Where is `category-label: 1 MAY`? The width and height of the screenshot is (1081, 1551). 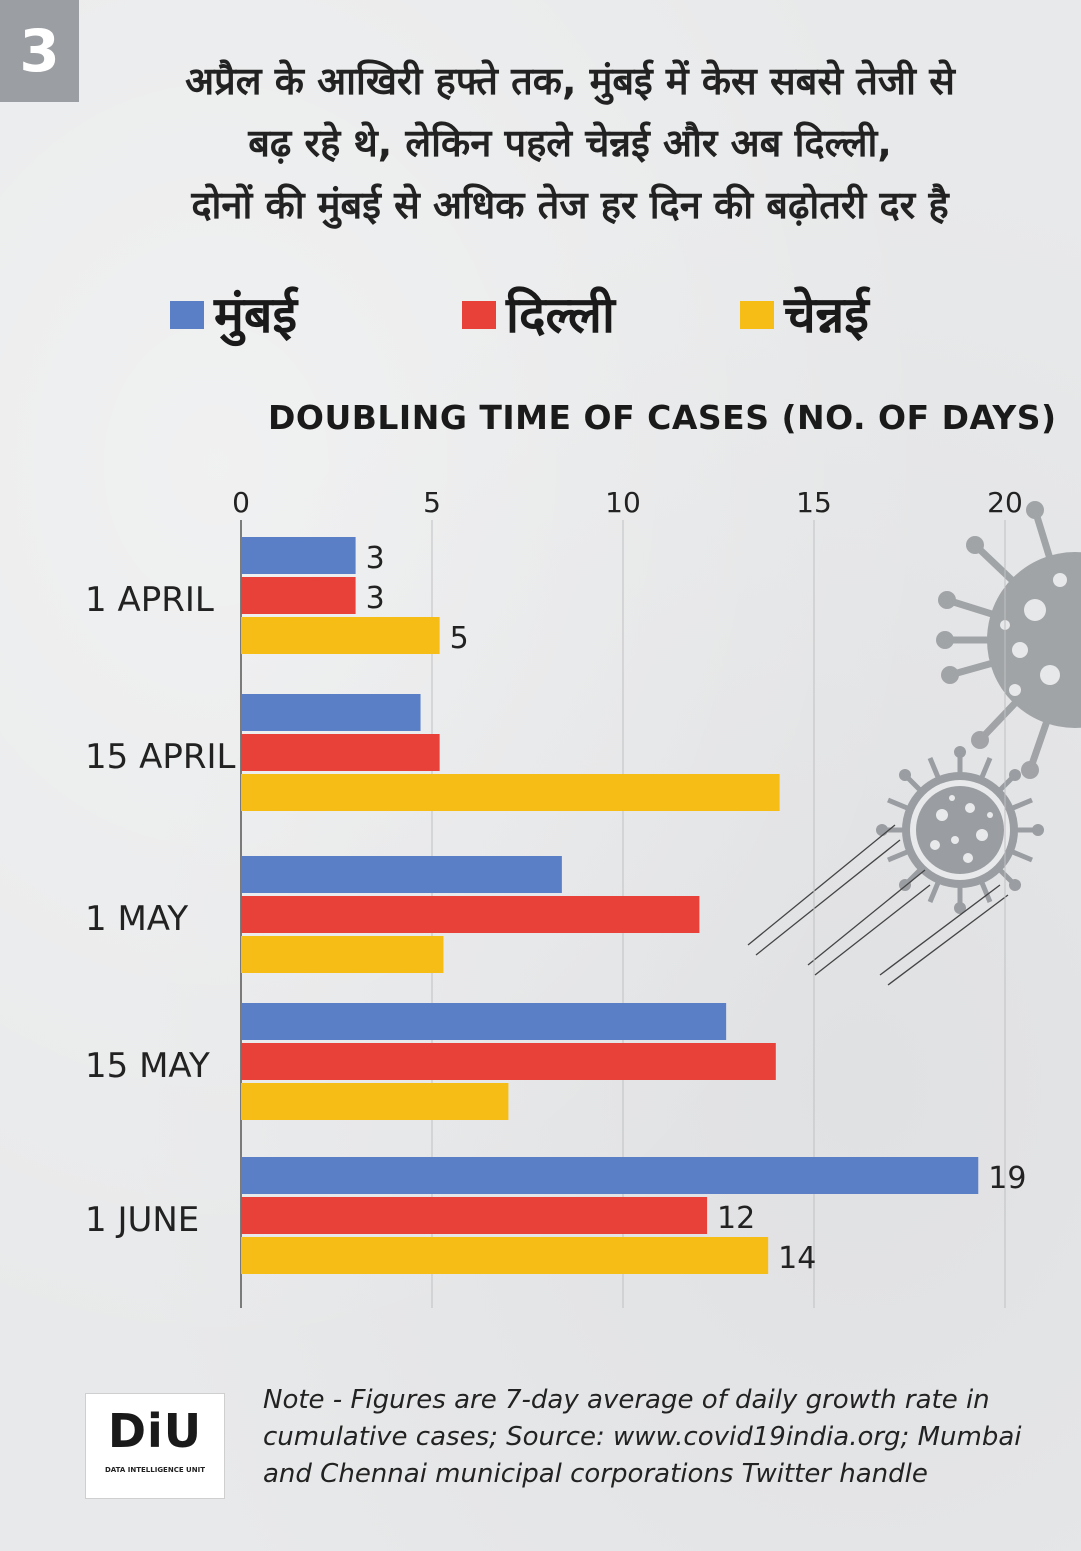
category-label: 1 MAY is located at coordinates (136, 919).